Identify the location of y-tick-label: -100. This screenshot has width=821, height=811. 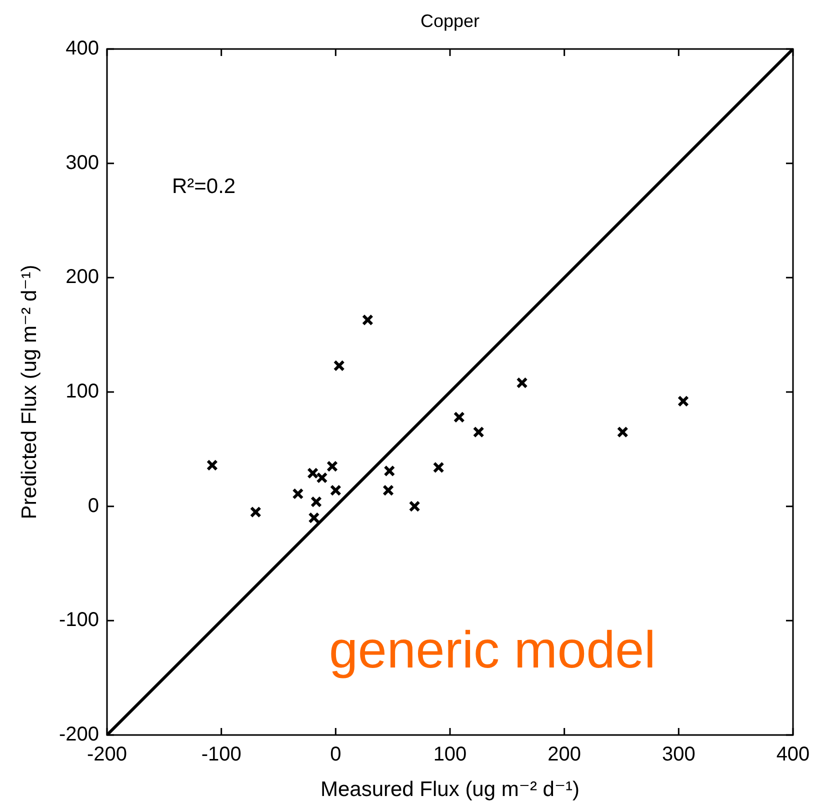
(78, 620).